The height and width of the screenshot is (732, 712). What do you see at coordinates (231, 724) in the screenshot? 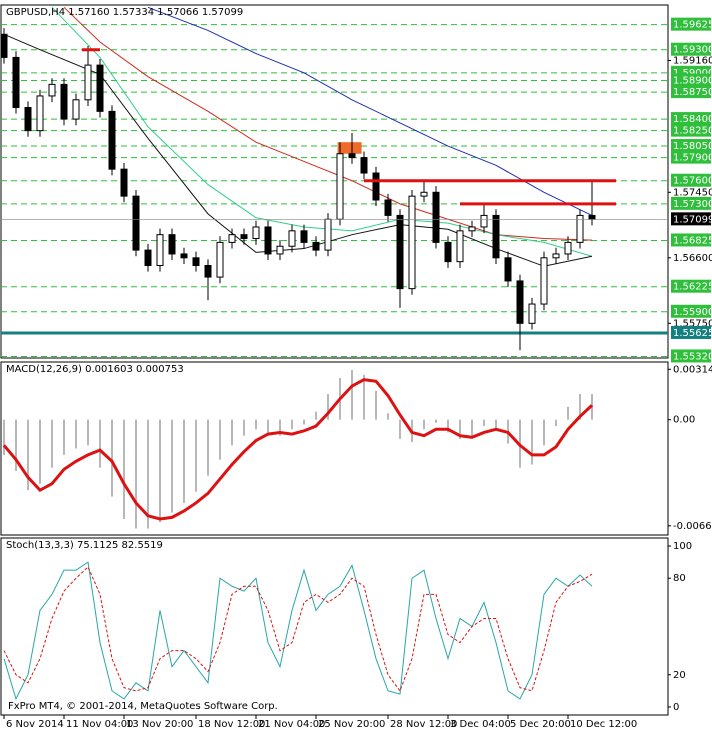
I see `x-tick-label: 18 Nov 12:00` at bounding box center [231, 724].